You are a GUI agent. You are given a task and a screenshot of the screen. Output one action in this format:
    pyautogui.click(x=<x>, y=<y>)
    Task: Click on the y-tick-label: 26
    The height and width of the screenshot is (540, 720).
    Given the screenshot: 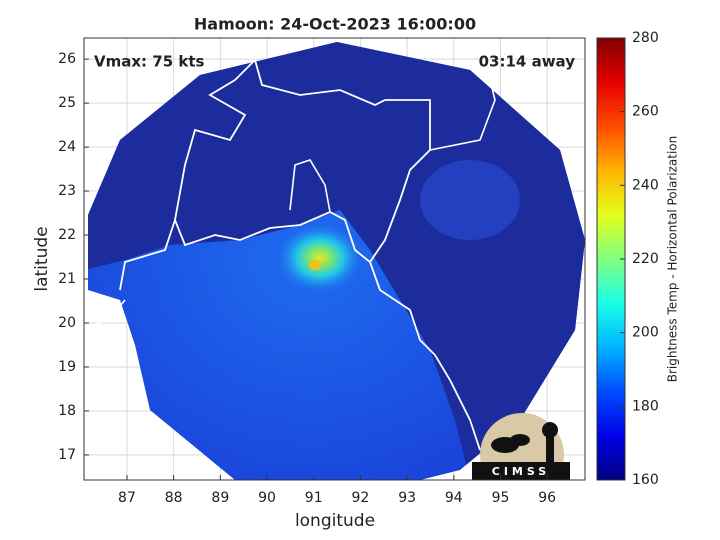 What is the action you would take?
    pyautogui.click(x=67, y=59)
    